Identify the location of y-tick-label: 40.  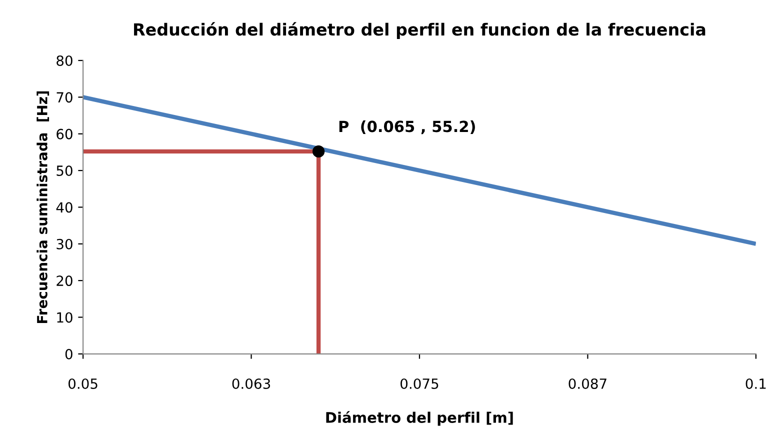
(64, 207).